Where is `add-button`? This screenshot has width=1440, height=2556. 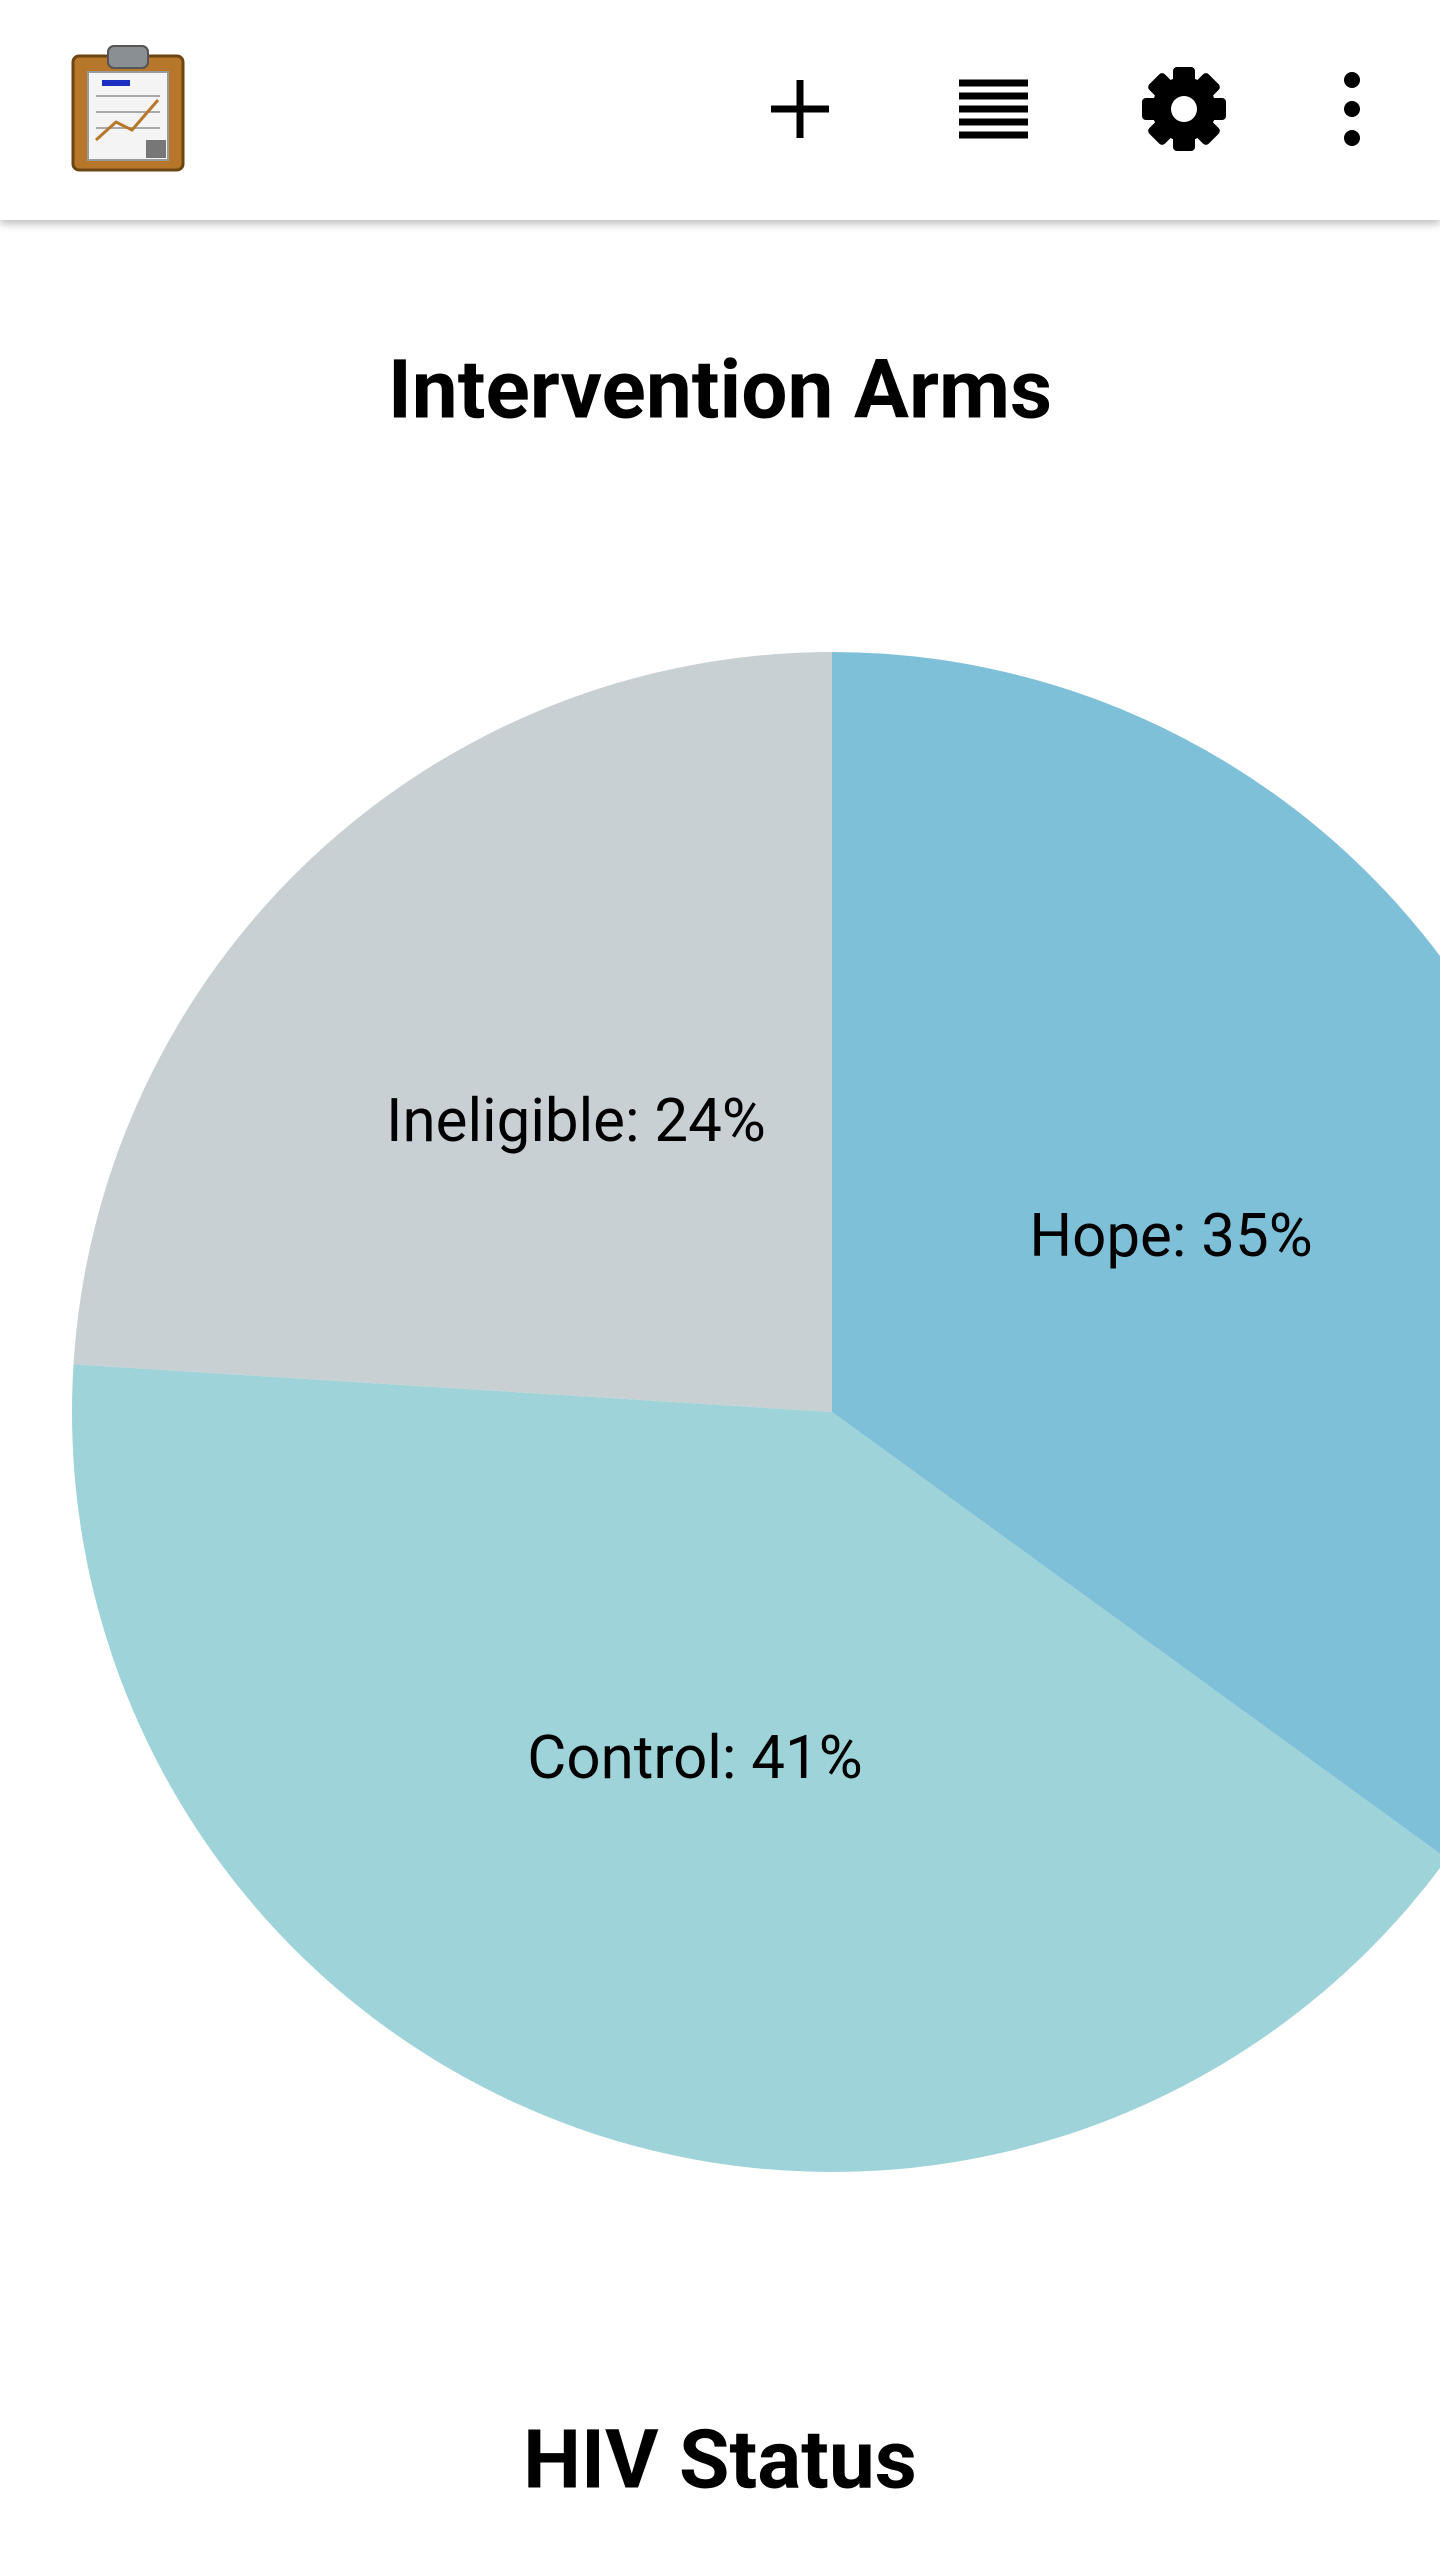
add-button is located at coordinates (800, 109).